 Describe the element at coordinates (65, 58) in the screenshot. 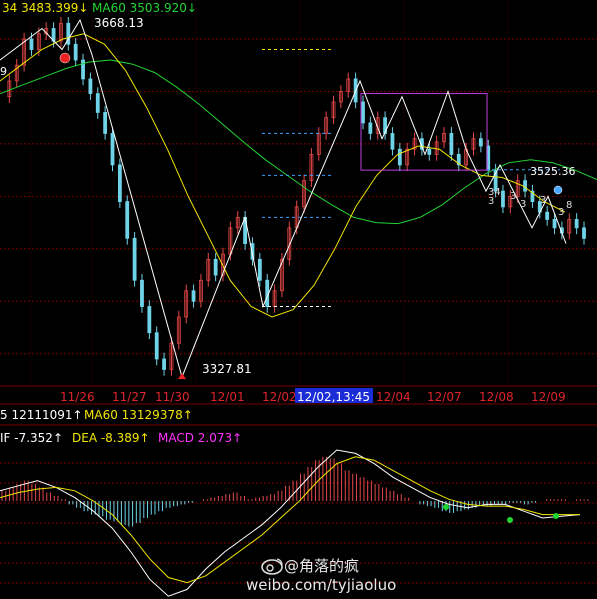

I see `sell-marker-icon` at that location.